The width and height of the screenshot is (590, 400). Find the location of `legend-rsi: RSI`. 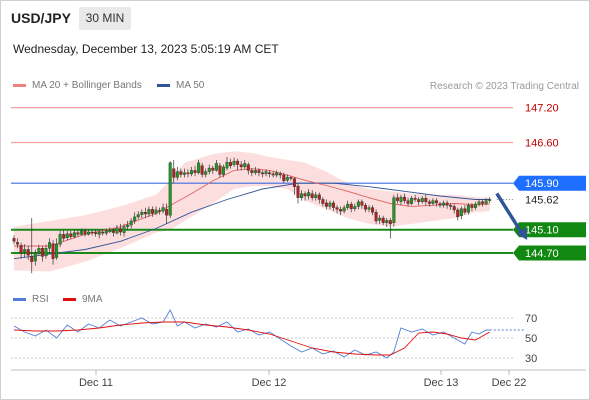

legend-rsi: RSI is located at coordinates (31, 299).